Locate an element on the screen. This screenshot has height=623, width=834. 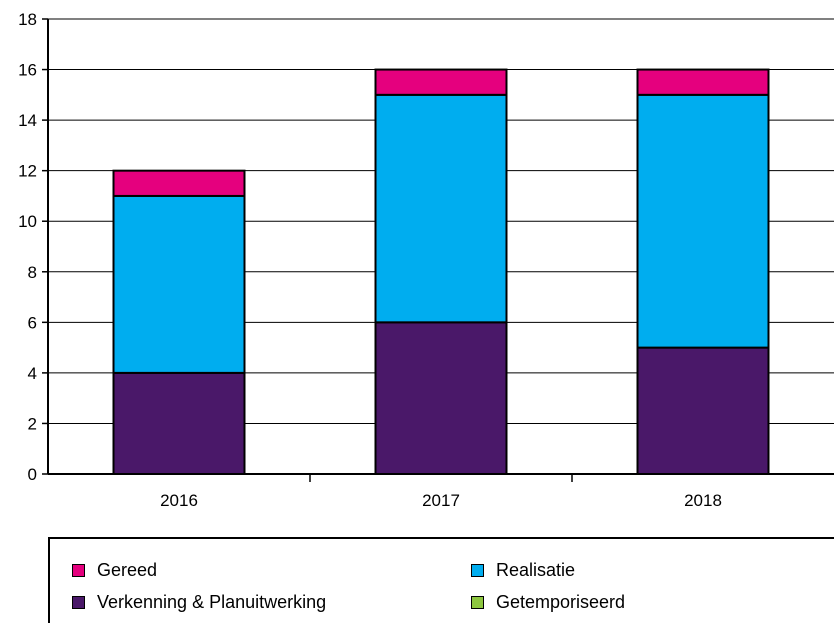
legend-label-verkenning: Verkenning & Planuitwerking is located at coordinates (212, 602).